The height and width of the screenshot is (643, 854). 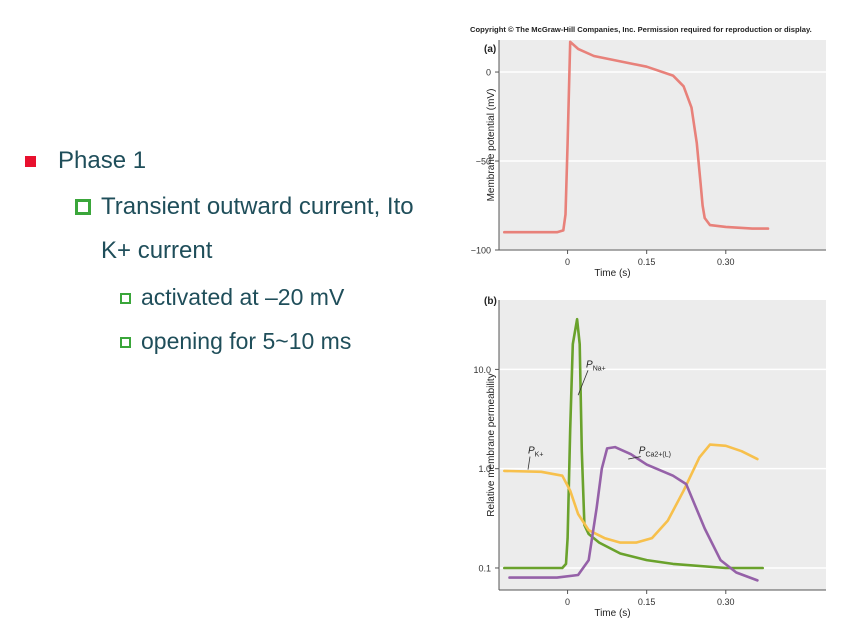 I want to click on y-tick-label: 0.1, so click(x=484, y=568).